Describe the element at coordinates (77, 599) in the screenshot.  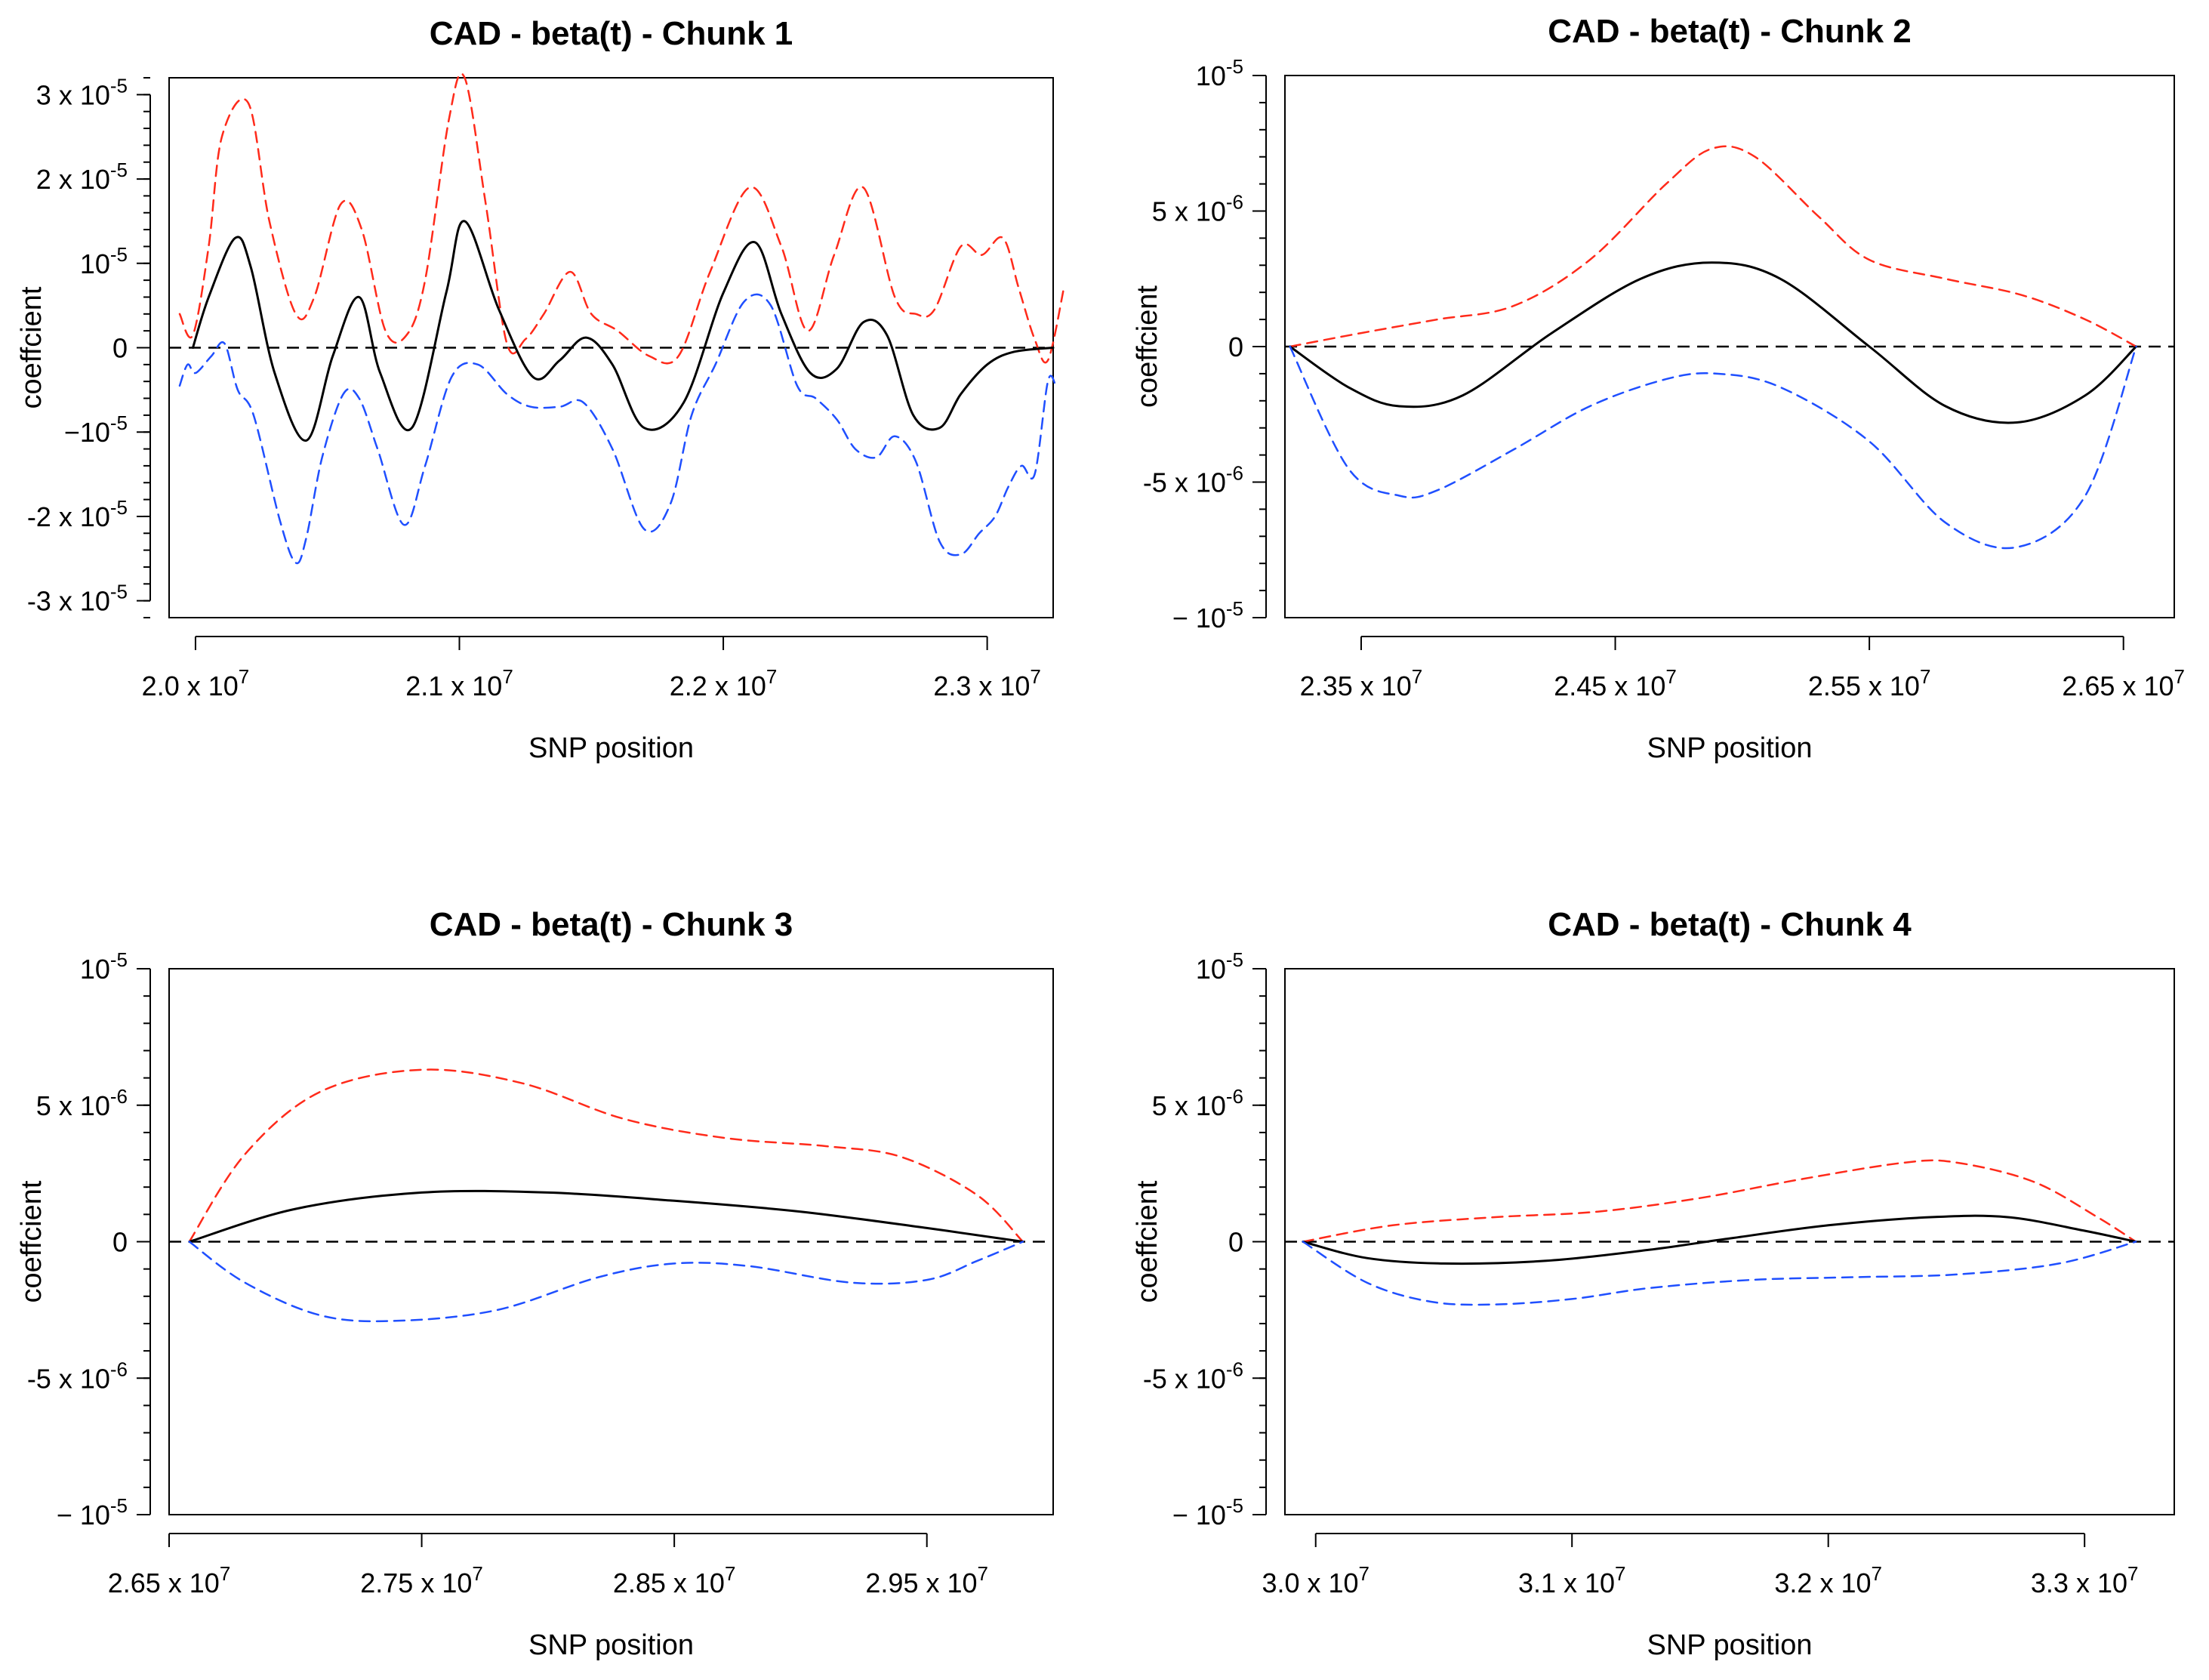
I see `y-tick-label: -3 x 10⁻⁵` at that location.